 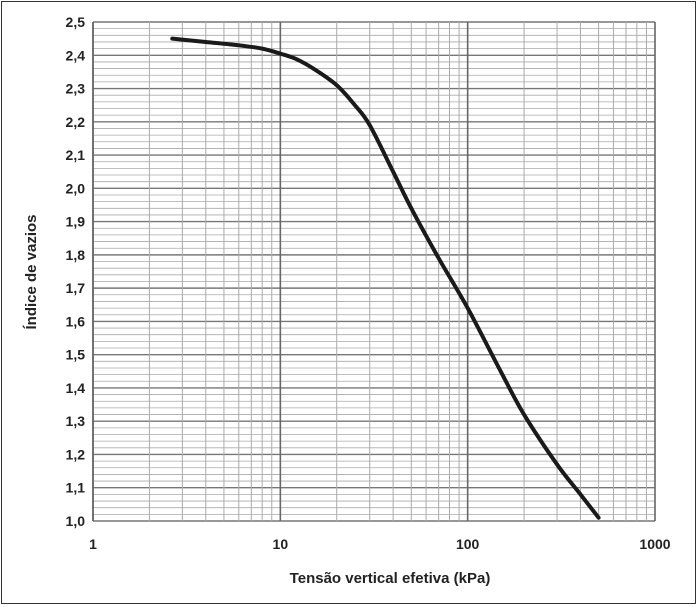 I want to click on x-tick-label: 1, so click(x=93, y=544).